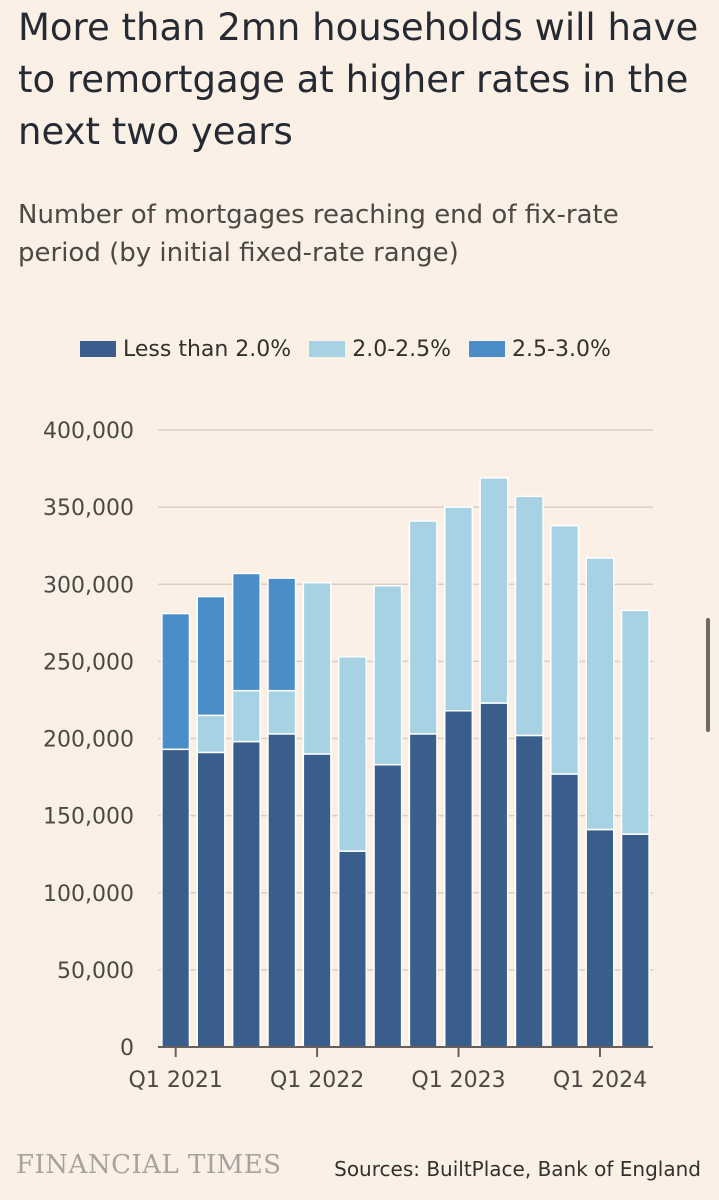 Image resolution: width=719 pixels, height=1200 pixels. I want to click on chart-legend: Less than 2.0% 2.0-2.5% 2.5-3.0%, so click(354, 349).